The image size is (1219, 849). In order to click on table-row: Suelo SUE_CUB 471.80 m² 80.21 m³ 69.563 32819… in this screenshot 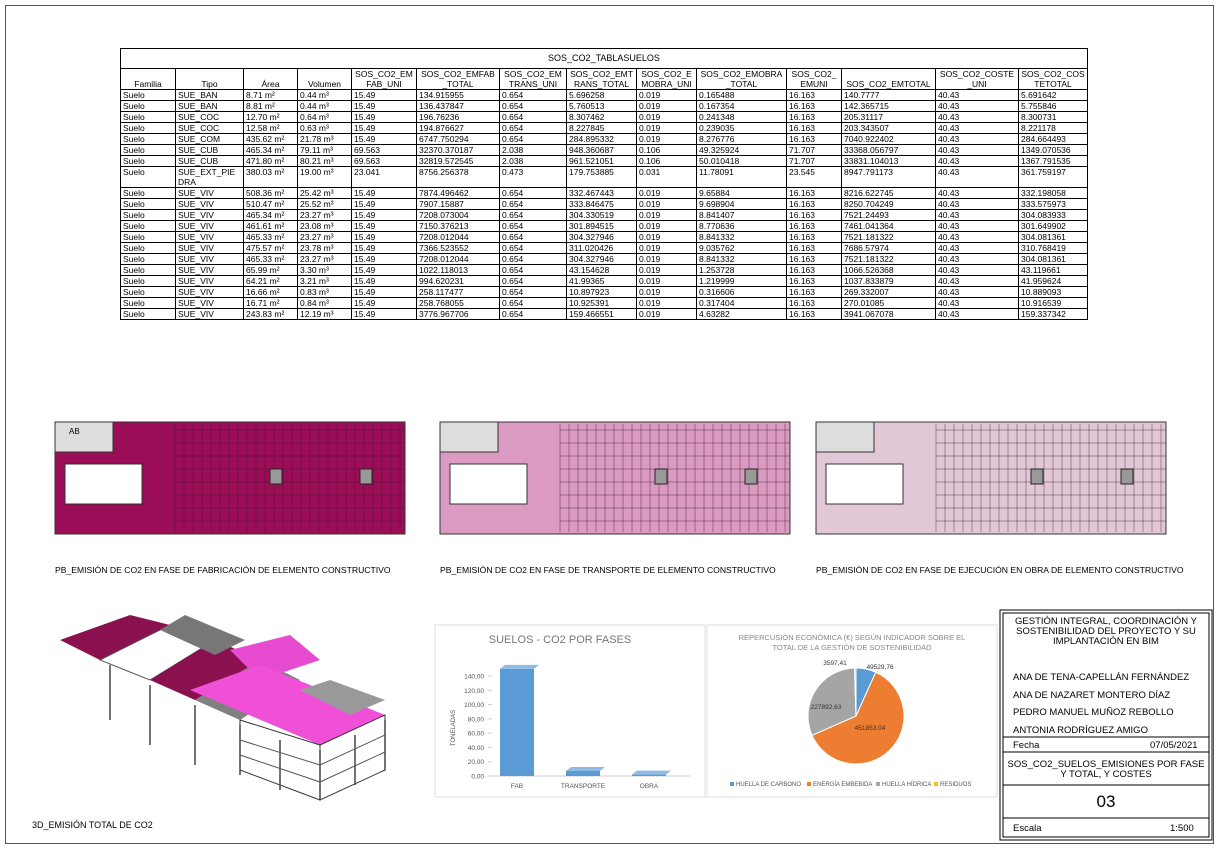, I will do `click(604, 161)`.